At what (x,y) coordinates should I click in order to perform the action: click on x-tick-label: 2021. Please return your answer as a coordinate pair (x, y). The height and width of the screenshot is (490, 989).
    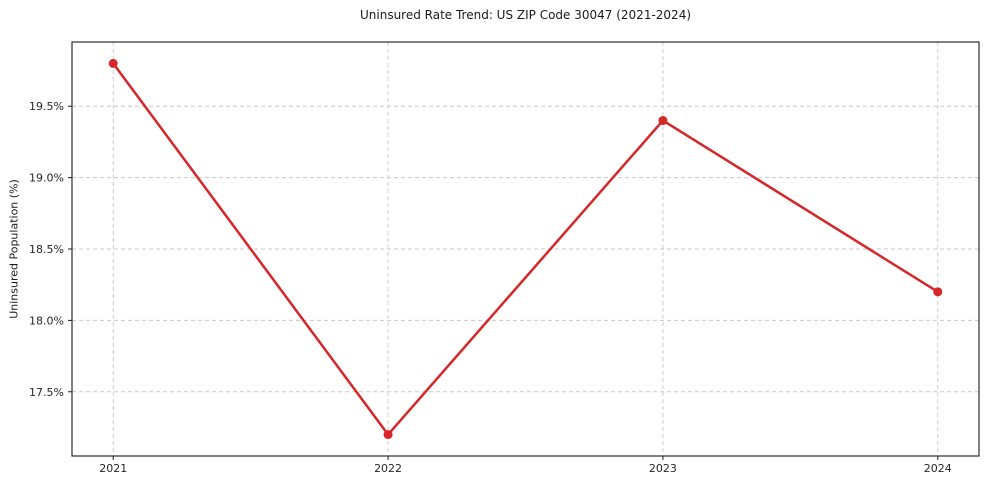
    Looking at the image, I should click on (113, 468).